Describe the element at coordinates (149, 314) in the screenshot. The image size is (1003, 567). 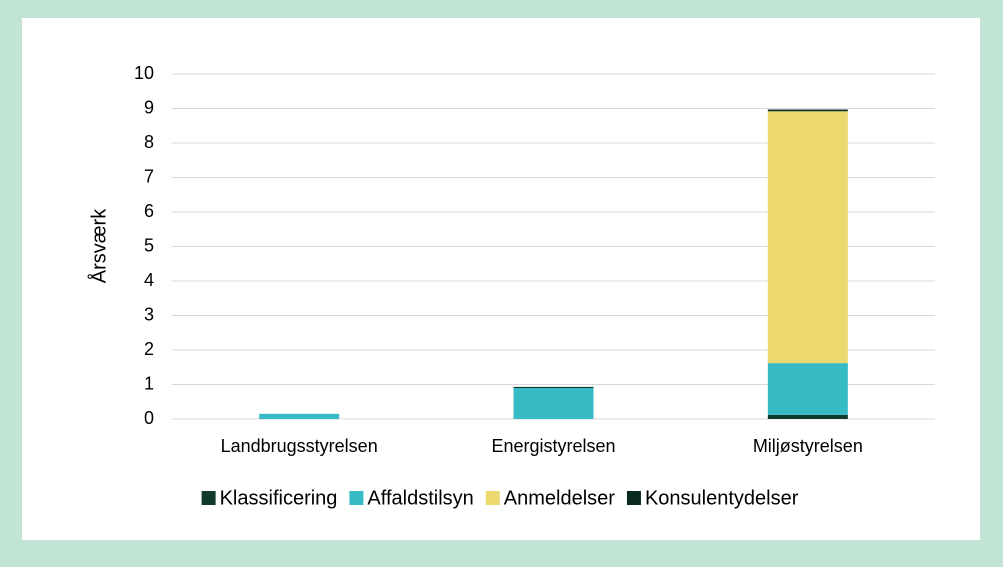
I see `y-tick-label: 3` at that location.